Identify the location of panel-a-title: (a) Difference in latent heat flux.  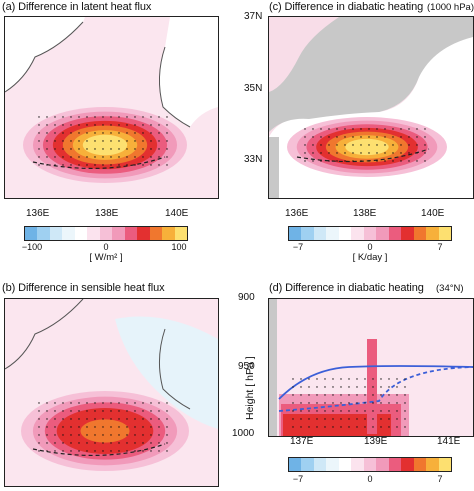
(77, 7).